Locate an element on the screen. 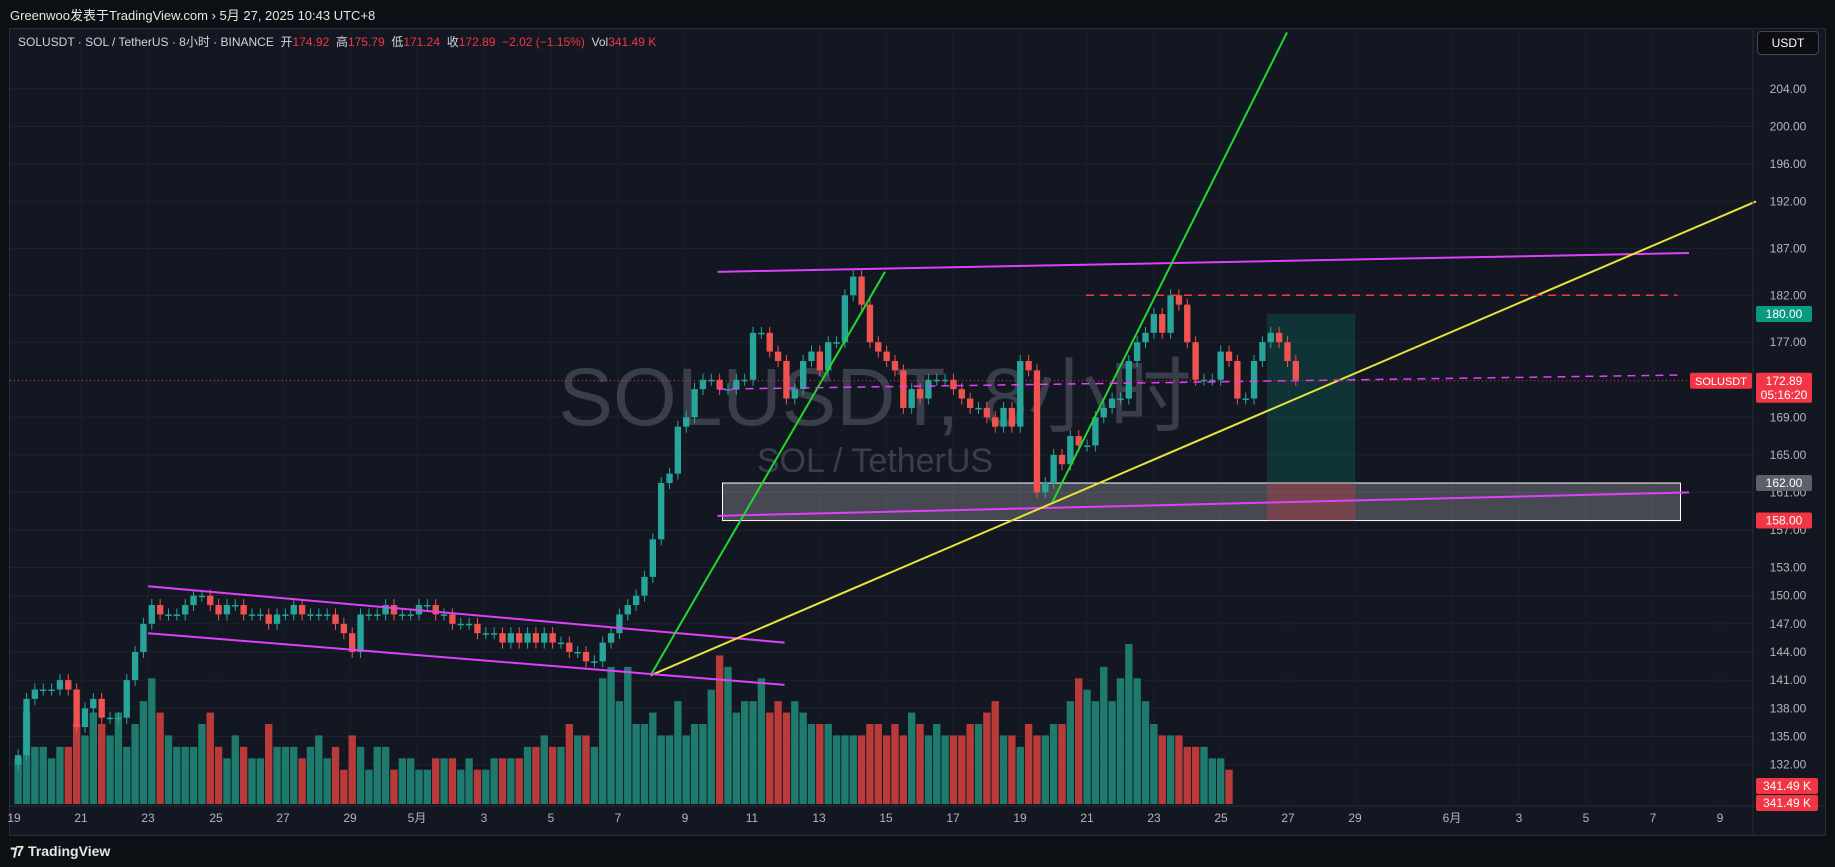 The image size is (1835, 867). symbol-tag-box is located at coordinates (1721, 380).